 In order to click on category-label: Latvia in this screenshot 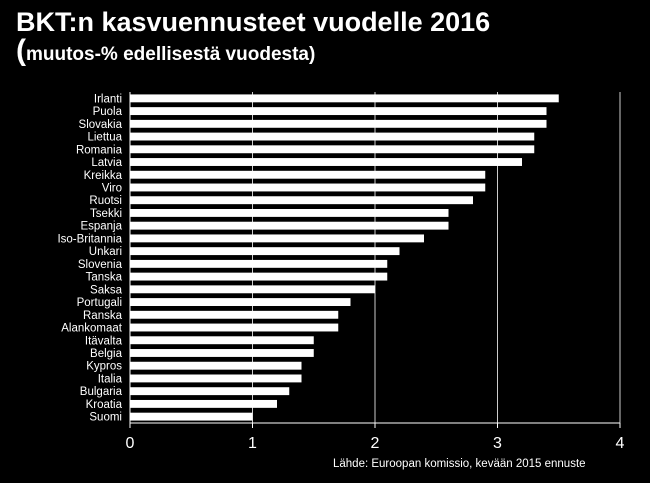, I will do `click(106, 163)`.